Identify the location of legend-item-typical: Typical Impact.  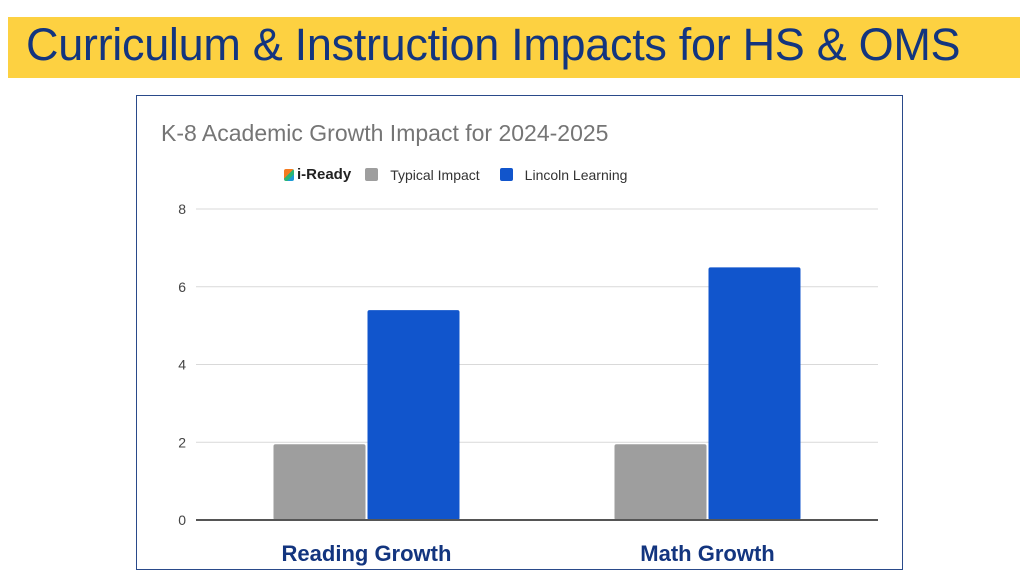
(422, 174).